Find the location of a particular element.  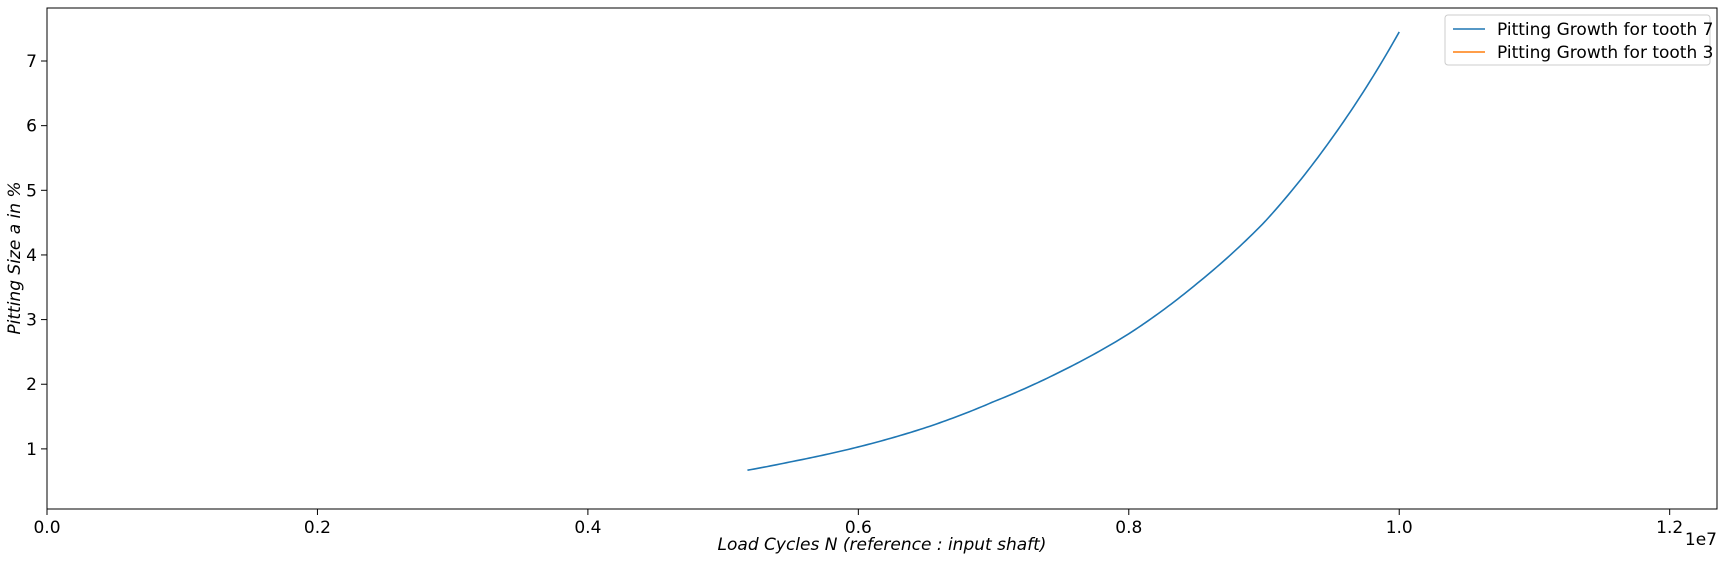

legend-box is located at coordinates (1577, 40).